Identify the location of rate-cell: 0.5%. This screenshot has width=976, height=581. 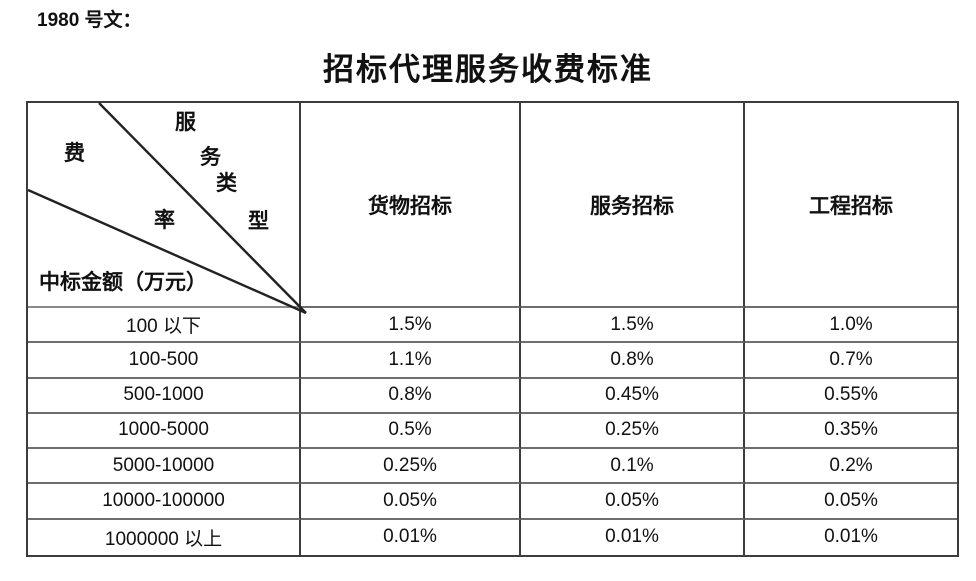
(411, 431).